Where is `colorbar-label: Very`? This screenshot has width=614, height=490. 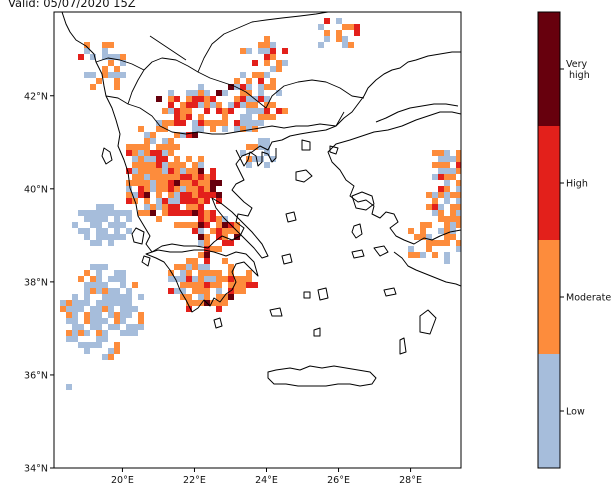 colorbar-label: Very is located at coordinates (577, 64).